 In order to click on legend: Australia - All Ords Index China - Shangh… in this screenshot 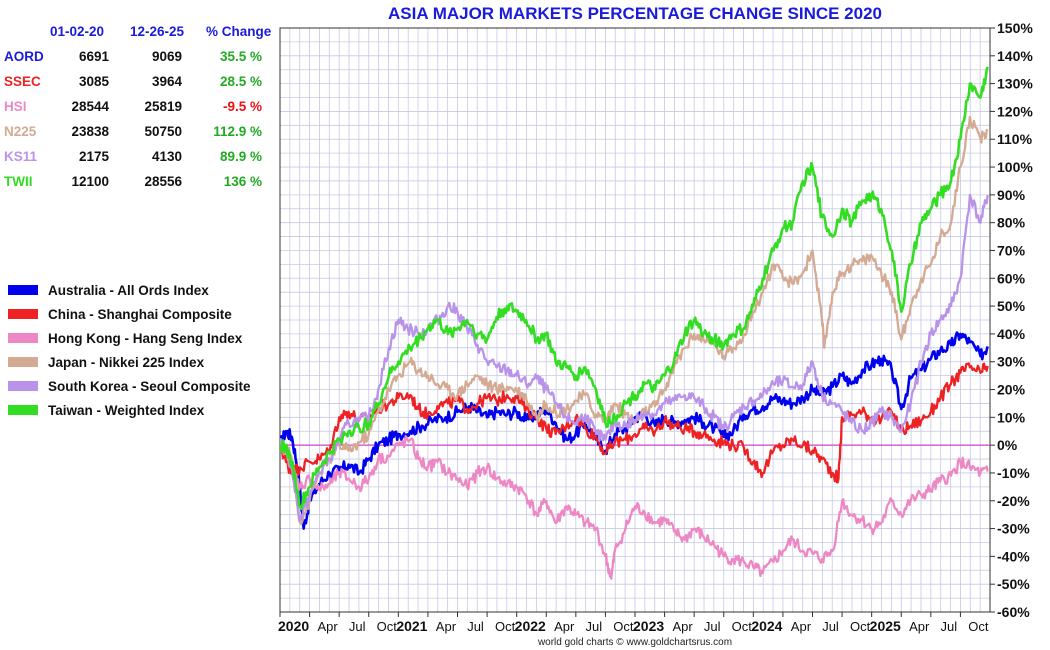, I will do `click(129, 350)`.